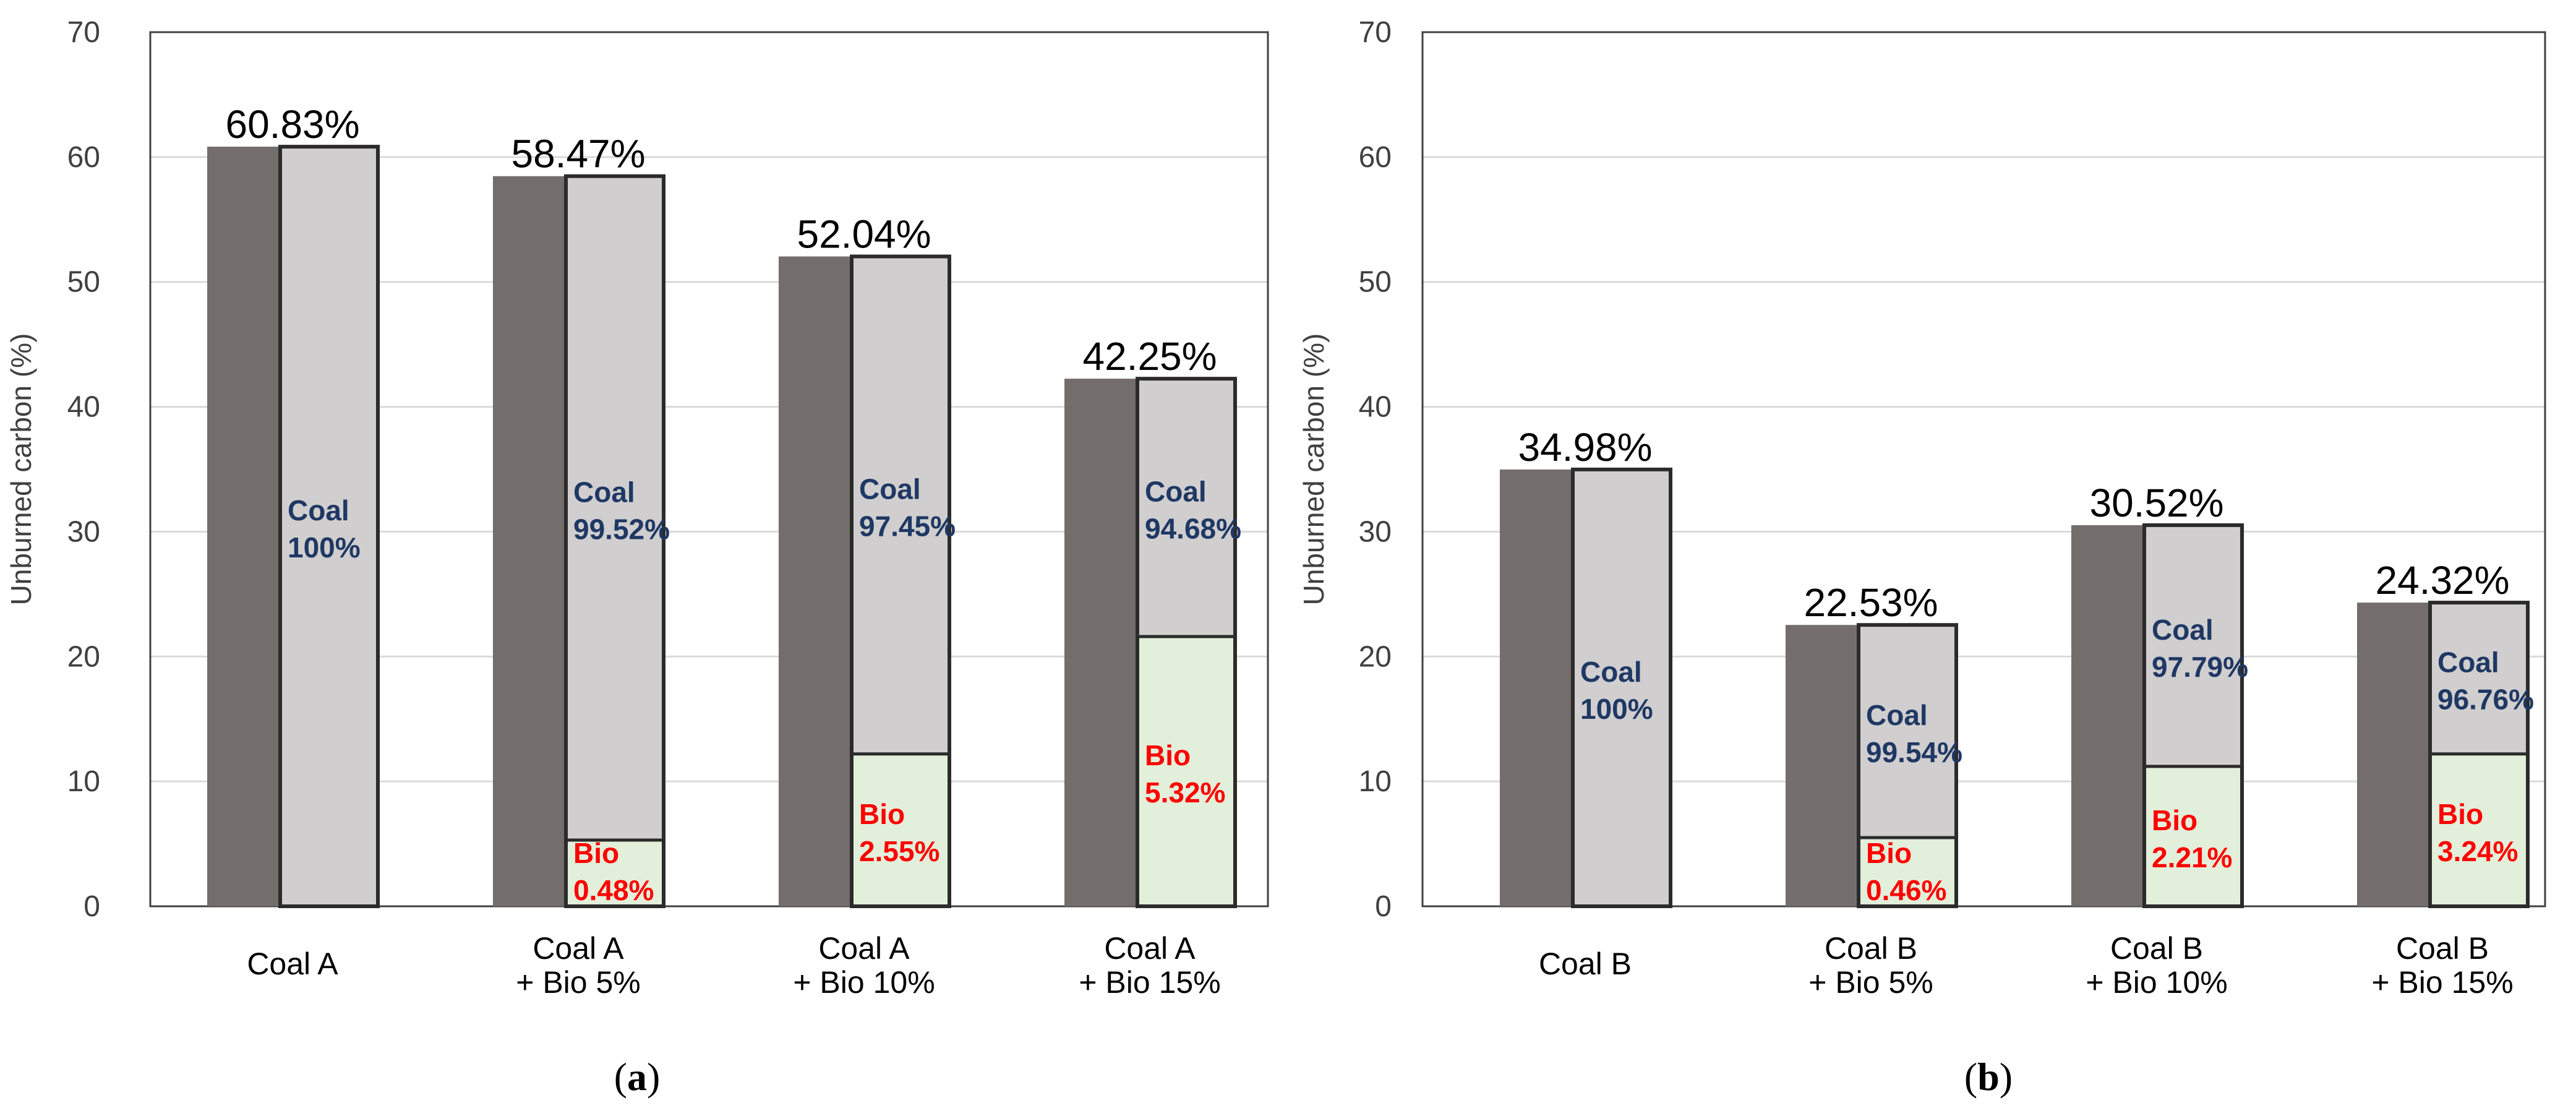 The image size is (2576, 1116). Describe the element at coordinates (2442, 983) in the screenshot. I see `category-label: + Bio 15%` at that location.